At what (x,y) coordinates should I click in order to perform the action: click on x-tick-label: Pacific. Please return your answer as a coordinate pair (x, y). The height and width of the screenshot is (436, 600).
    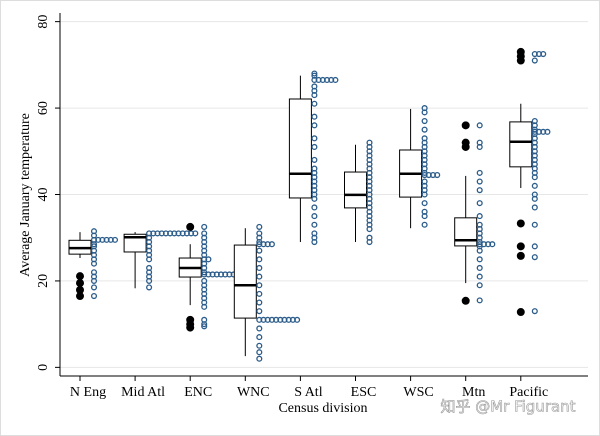
    Looking at the image, I should click on (528, 392).